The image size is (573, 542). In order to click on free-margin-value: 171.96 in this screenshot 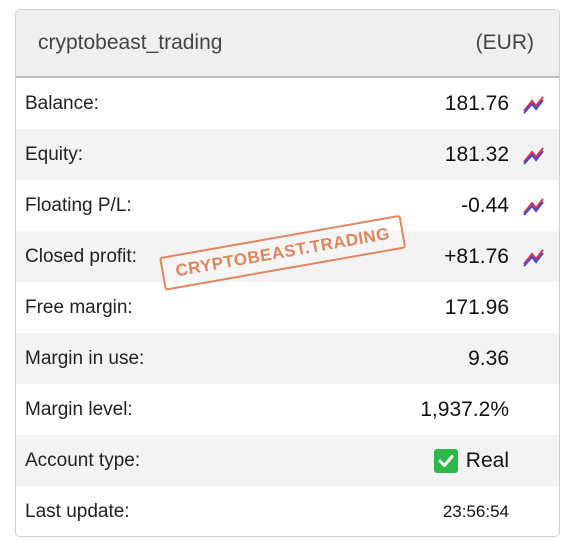, I will do `click(476, 307)`.